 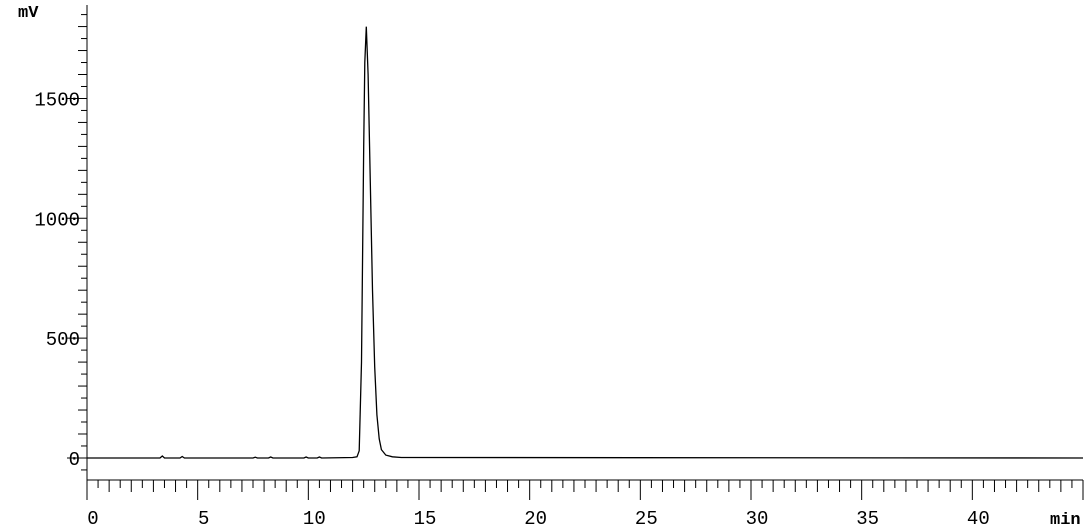 I want to click on x-tick-label: 20, so click(x=535, y=518).